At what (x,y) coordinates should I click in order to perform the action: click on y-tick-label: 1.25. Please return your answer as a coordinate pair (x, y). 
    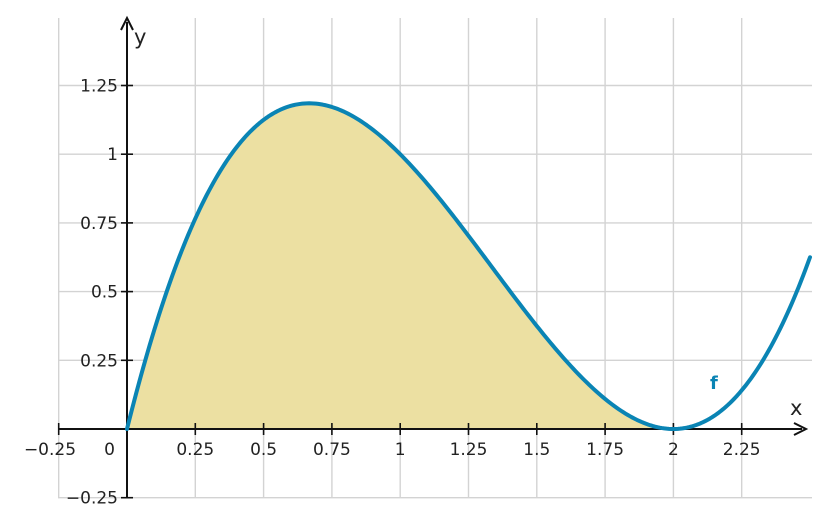
    Looking at the image, I should click on (99, 87).